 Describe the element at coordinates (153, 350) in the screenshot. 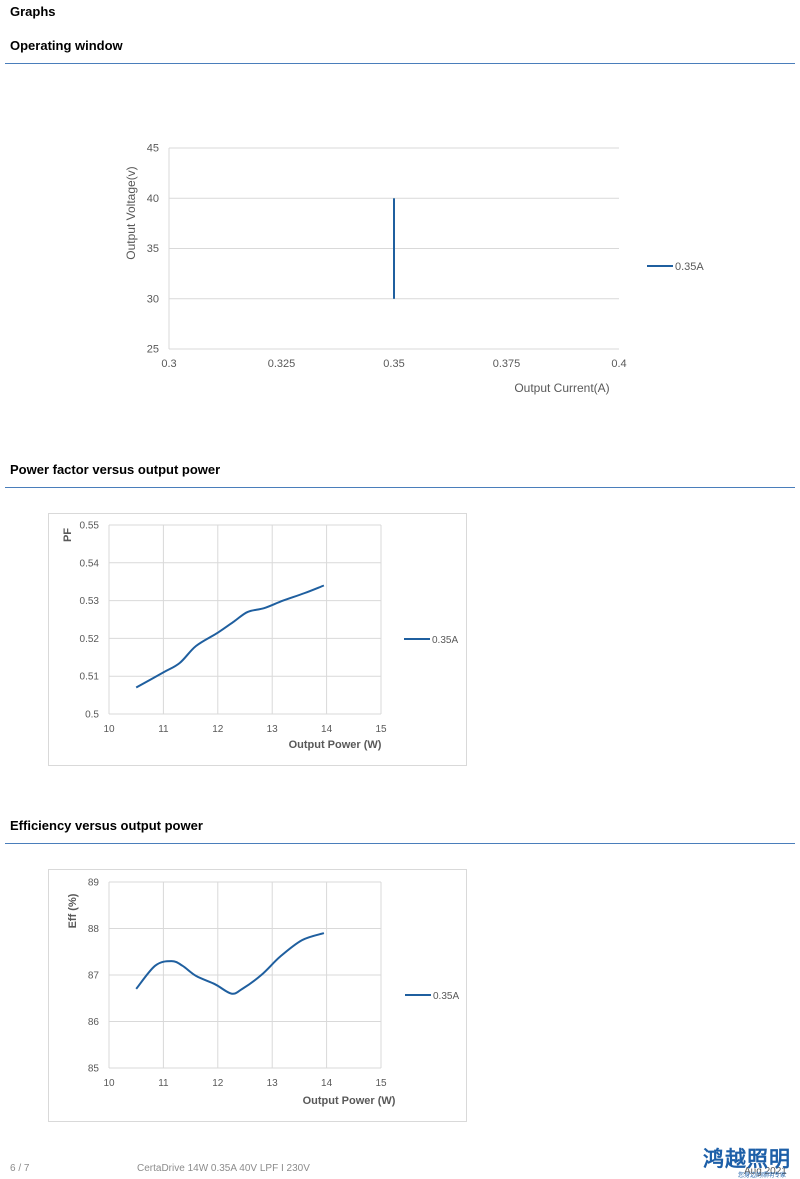

I see `y-tick-label: 25` at that location.